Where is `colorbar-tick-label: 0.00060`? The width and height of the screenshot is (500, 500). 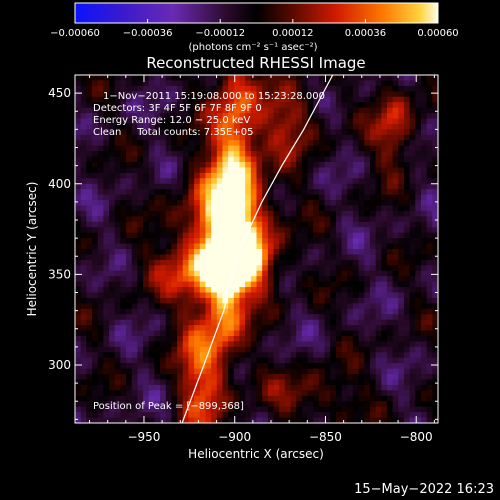
colorbar-tick-label: 0.00060 is located at coordinates (437, 33).